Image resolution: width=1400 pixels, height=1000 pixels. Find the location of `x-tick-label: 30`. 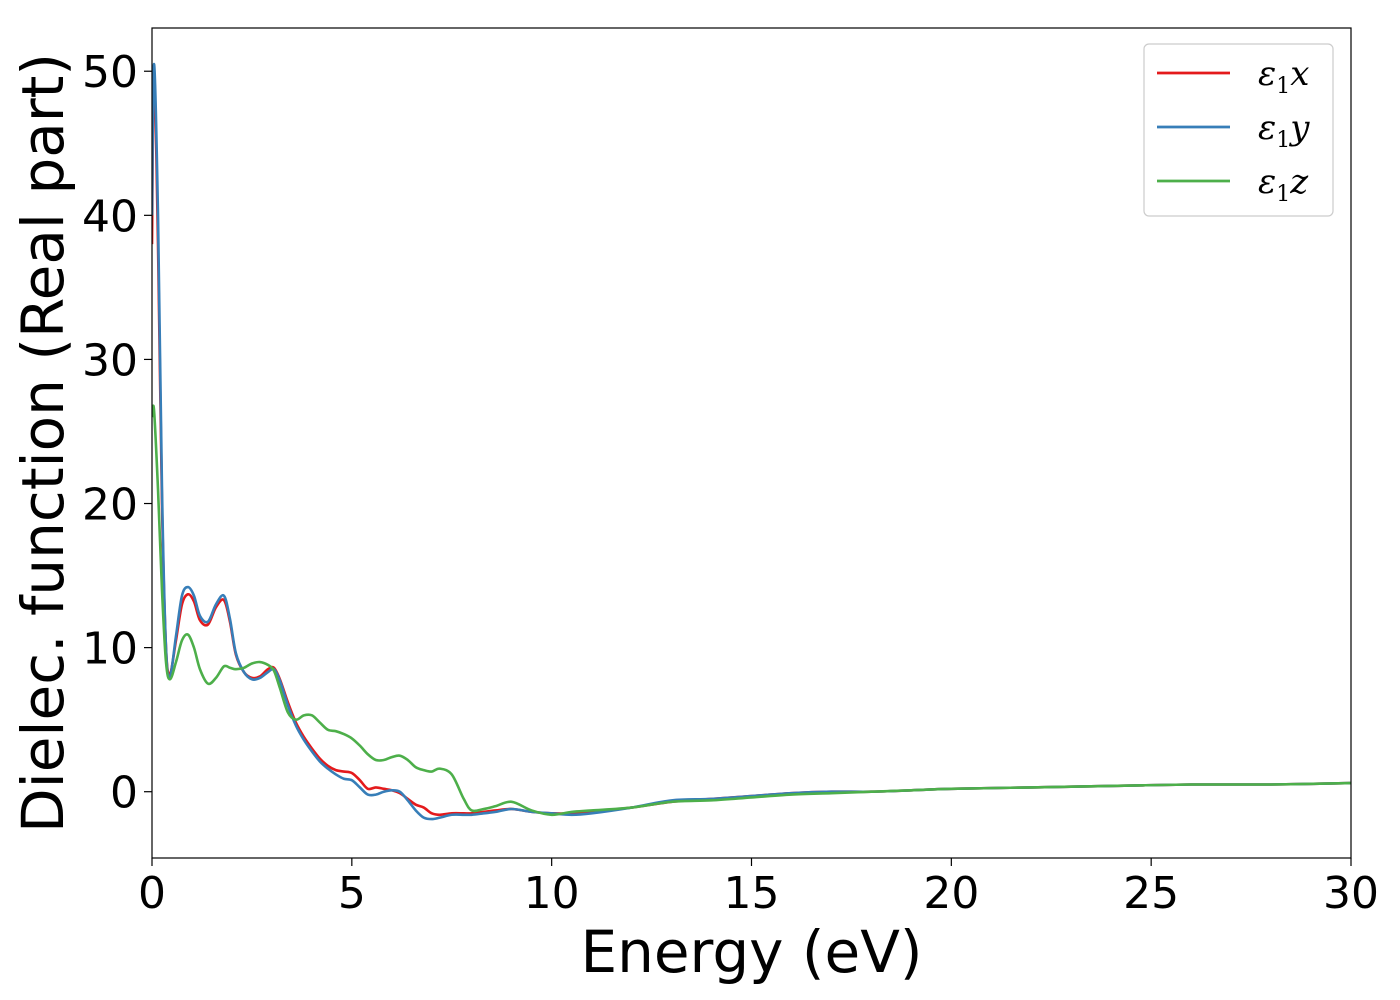

x-tick-label: 30 is located at coordinates (1351, 893).